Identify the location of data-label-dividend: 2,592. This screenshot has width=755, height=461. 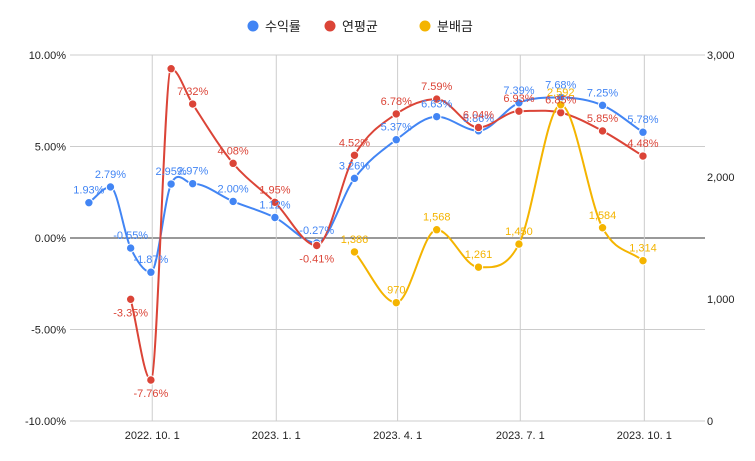
(561, 93).